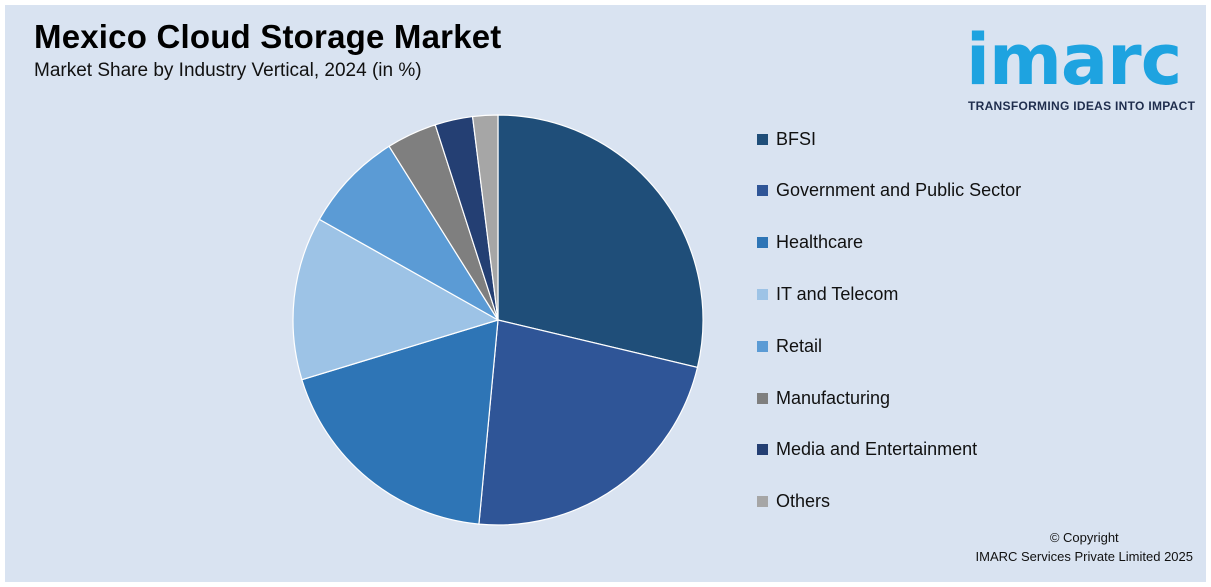 Image resolution: width=1211 pixels, height=587 pixels. I want to click on legend-item: BFSI, so click(786, 139).